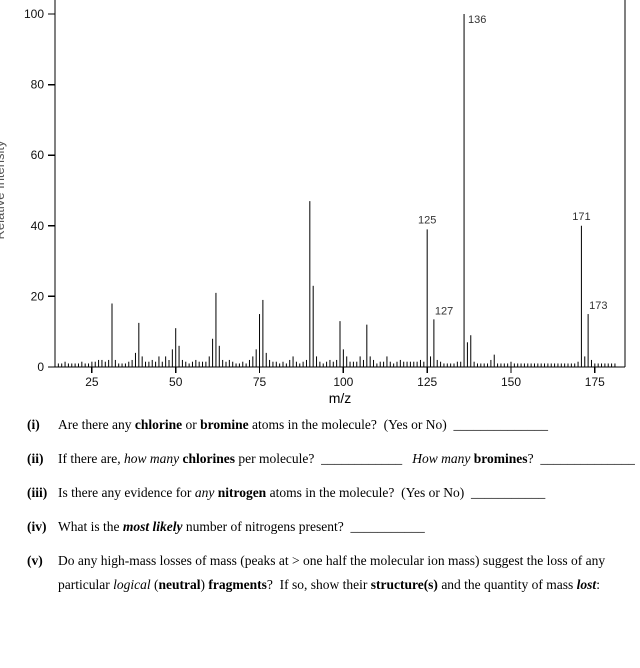 The width and height of the screenshot is (640, 668). What do you see at coordinates (500, 458) in the screenshot?
I see `question-text-segment: bromines` at bounding box center [500, 458].